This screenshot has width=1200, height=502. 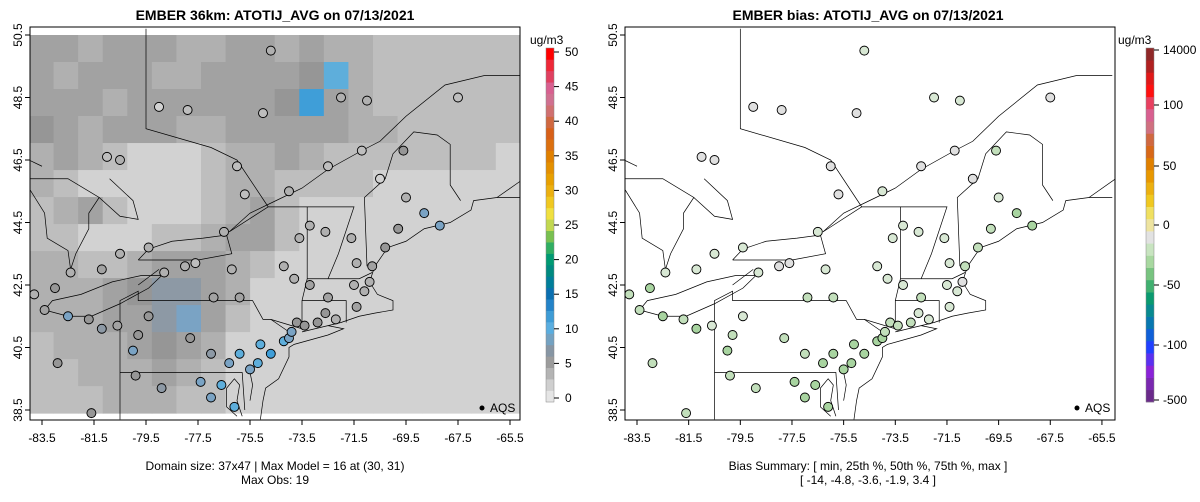 I want to click on x-tick-label: -83.5, so click(x=42, y=438).